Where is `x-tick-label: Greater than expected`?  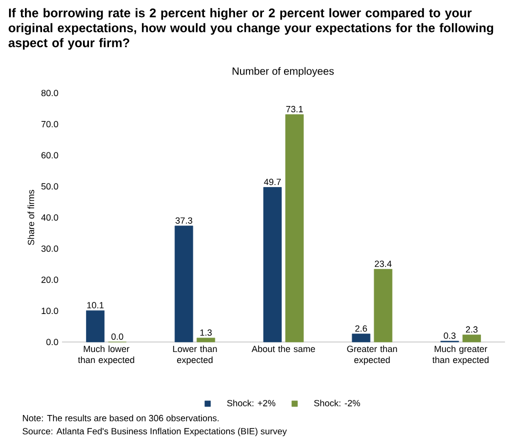 x-tick-label: Greater than expected is located at coordinates (372, 355).